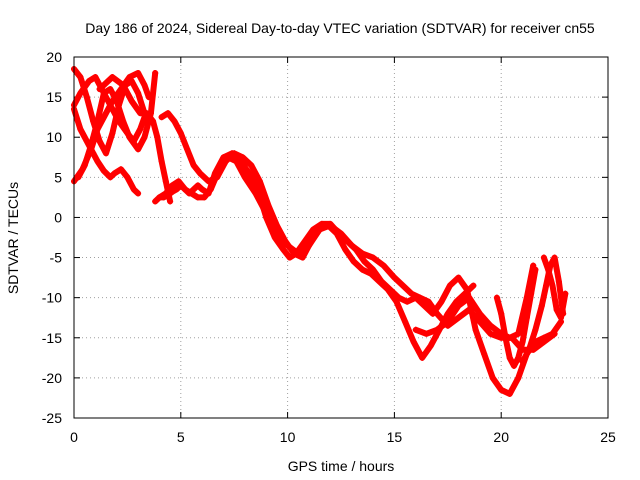 The image size is (640, 480). Describe the element at coordinates (181, 437) in the screenshot. I see `x-tick-label: 5` at that location.